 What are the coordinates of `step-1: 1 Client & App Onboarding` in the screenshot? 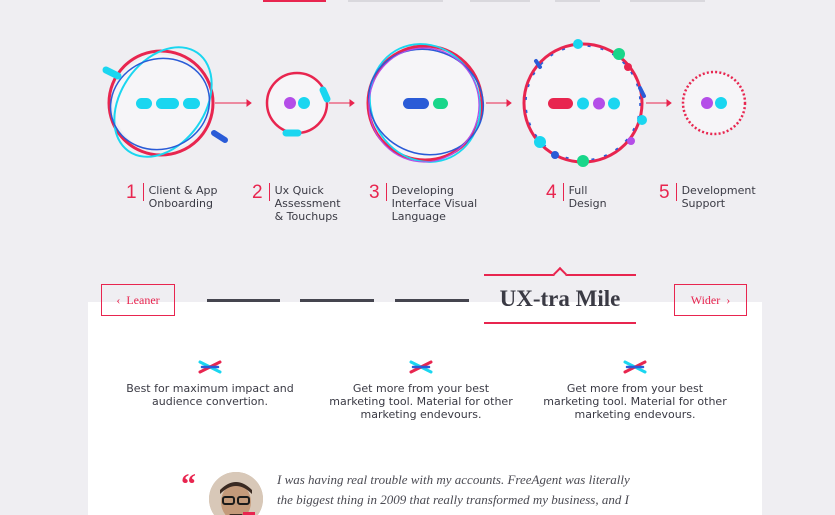 It's located at (172, 197).